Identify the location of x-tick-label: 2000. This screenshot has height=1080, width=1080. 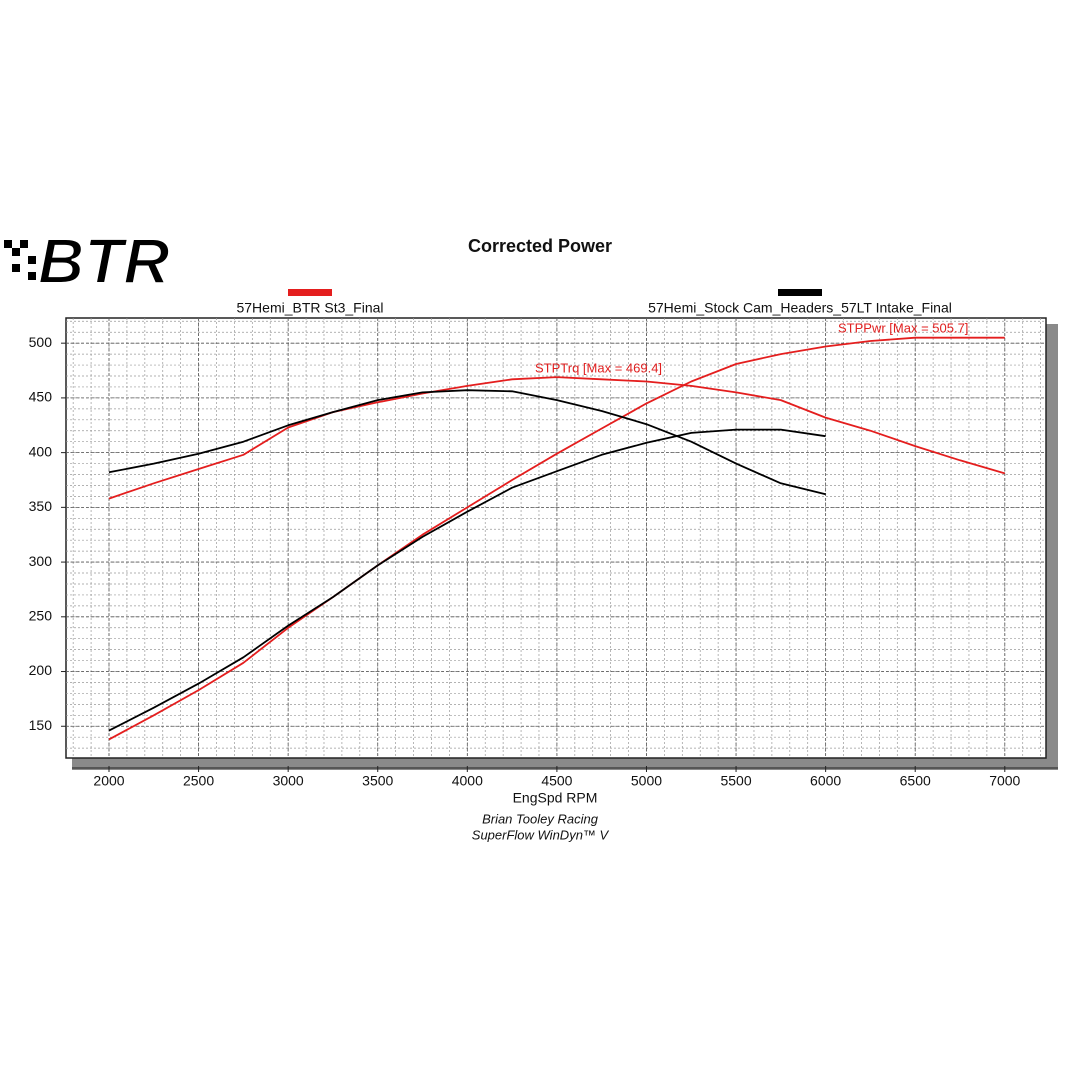
(108, 781).